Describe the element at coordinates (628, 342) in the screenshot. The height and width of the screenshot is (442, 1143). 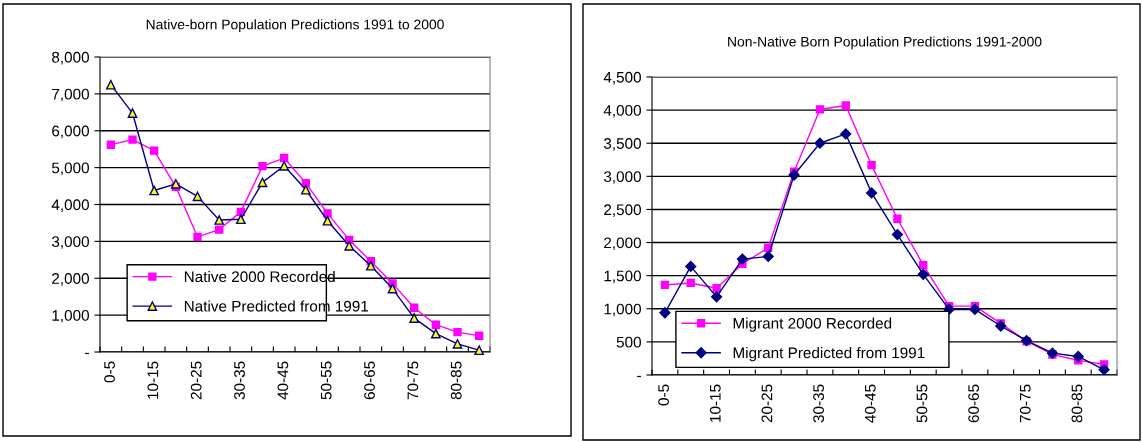
I see `y-tick-label: 500` at that location.